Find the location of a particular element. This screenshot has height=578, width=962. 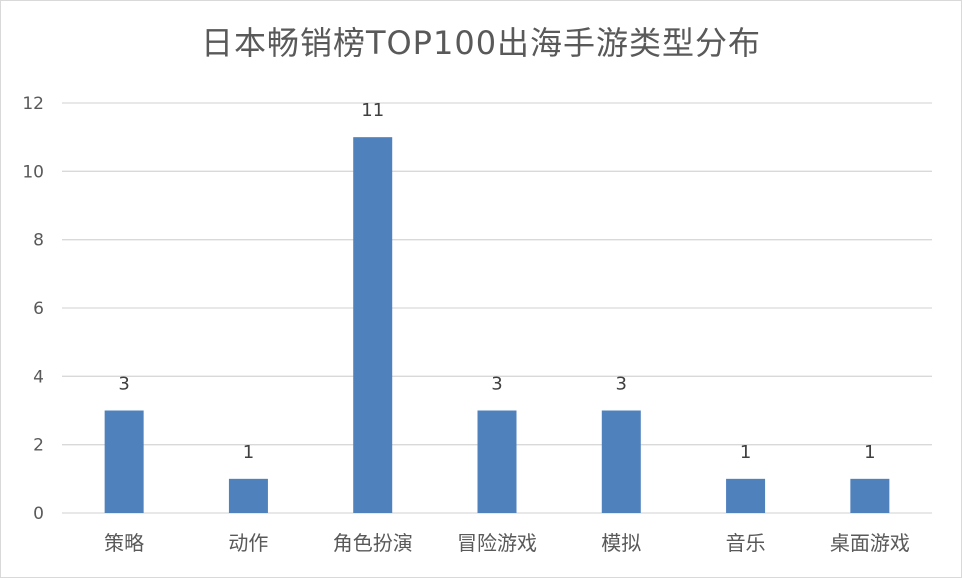

y-tick-label: 0 is located at coordinates (38, 514).